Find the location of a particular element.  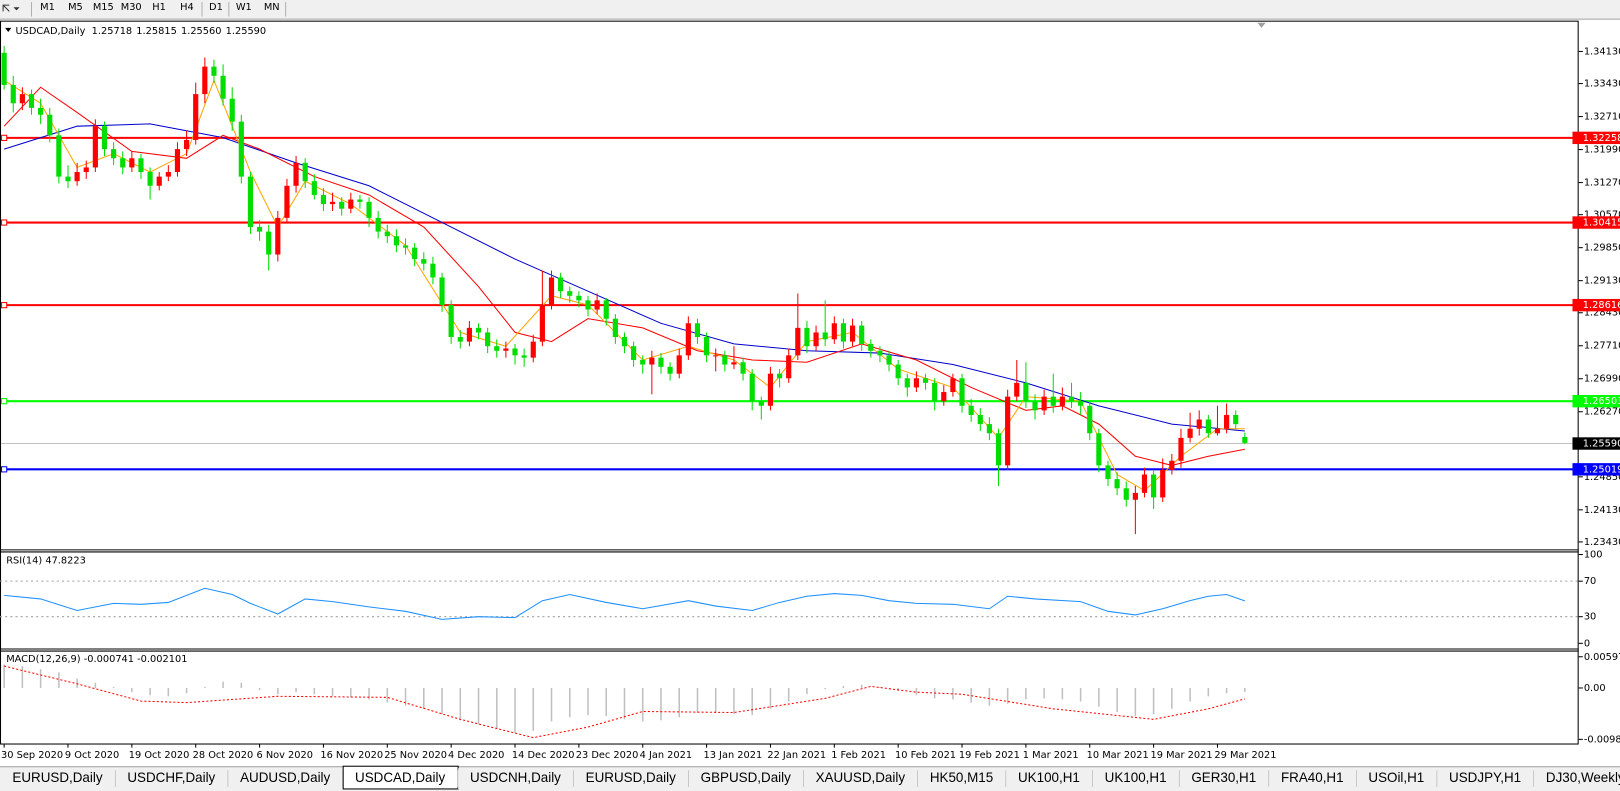

x-tick-label: 10 Mar 2021 is located at coordinates (1118, 755).